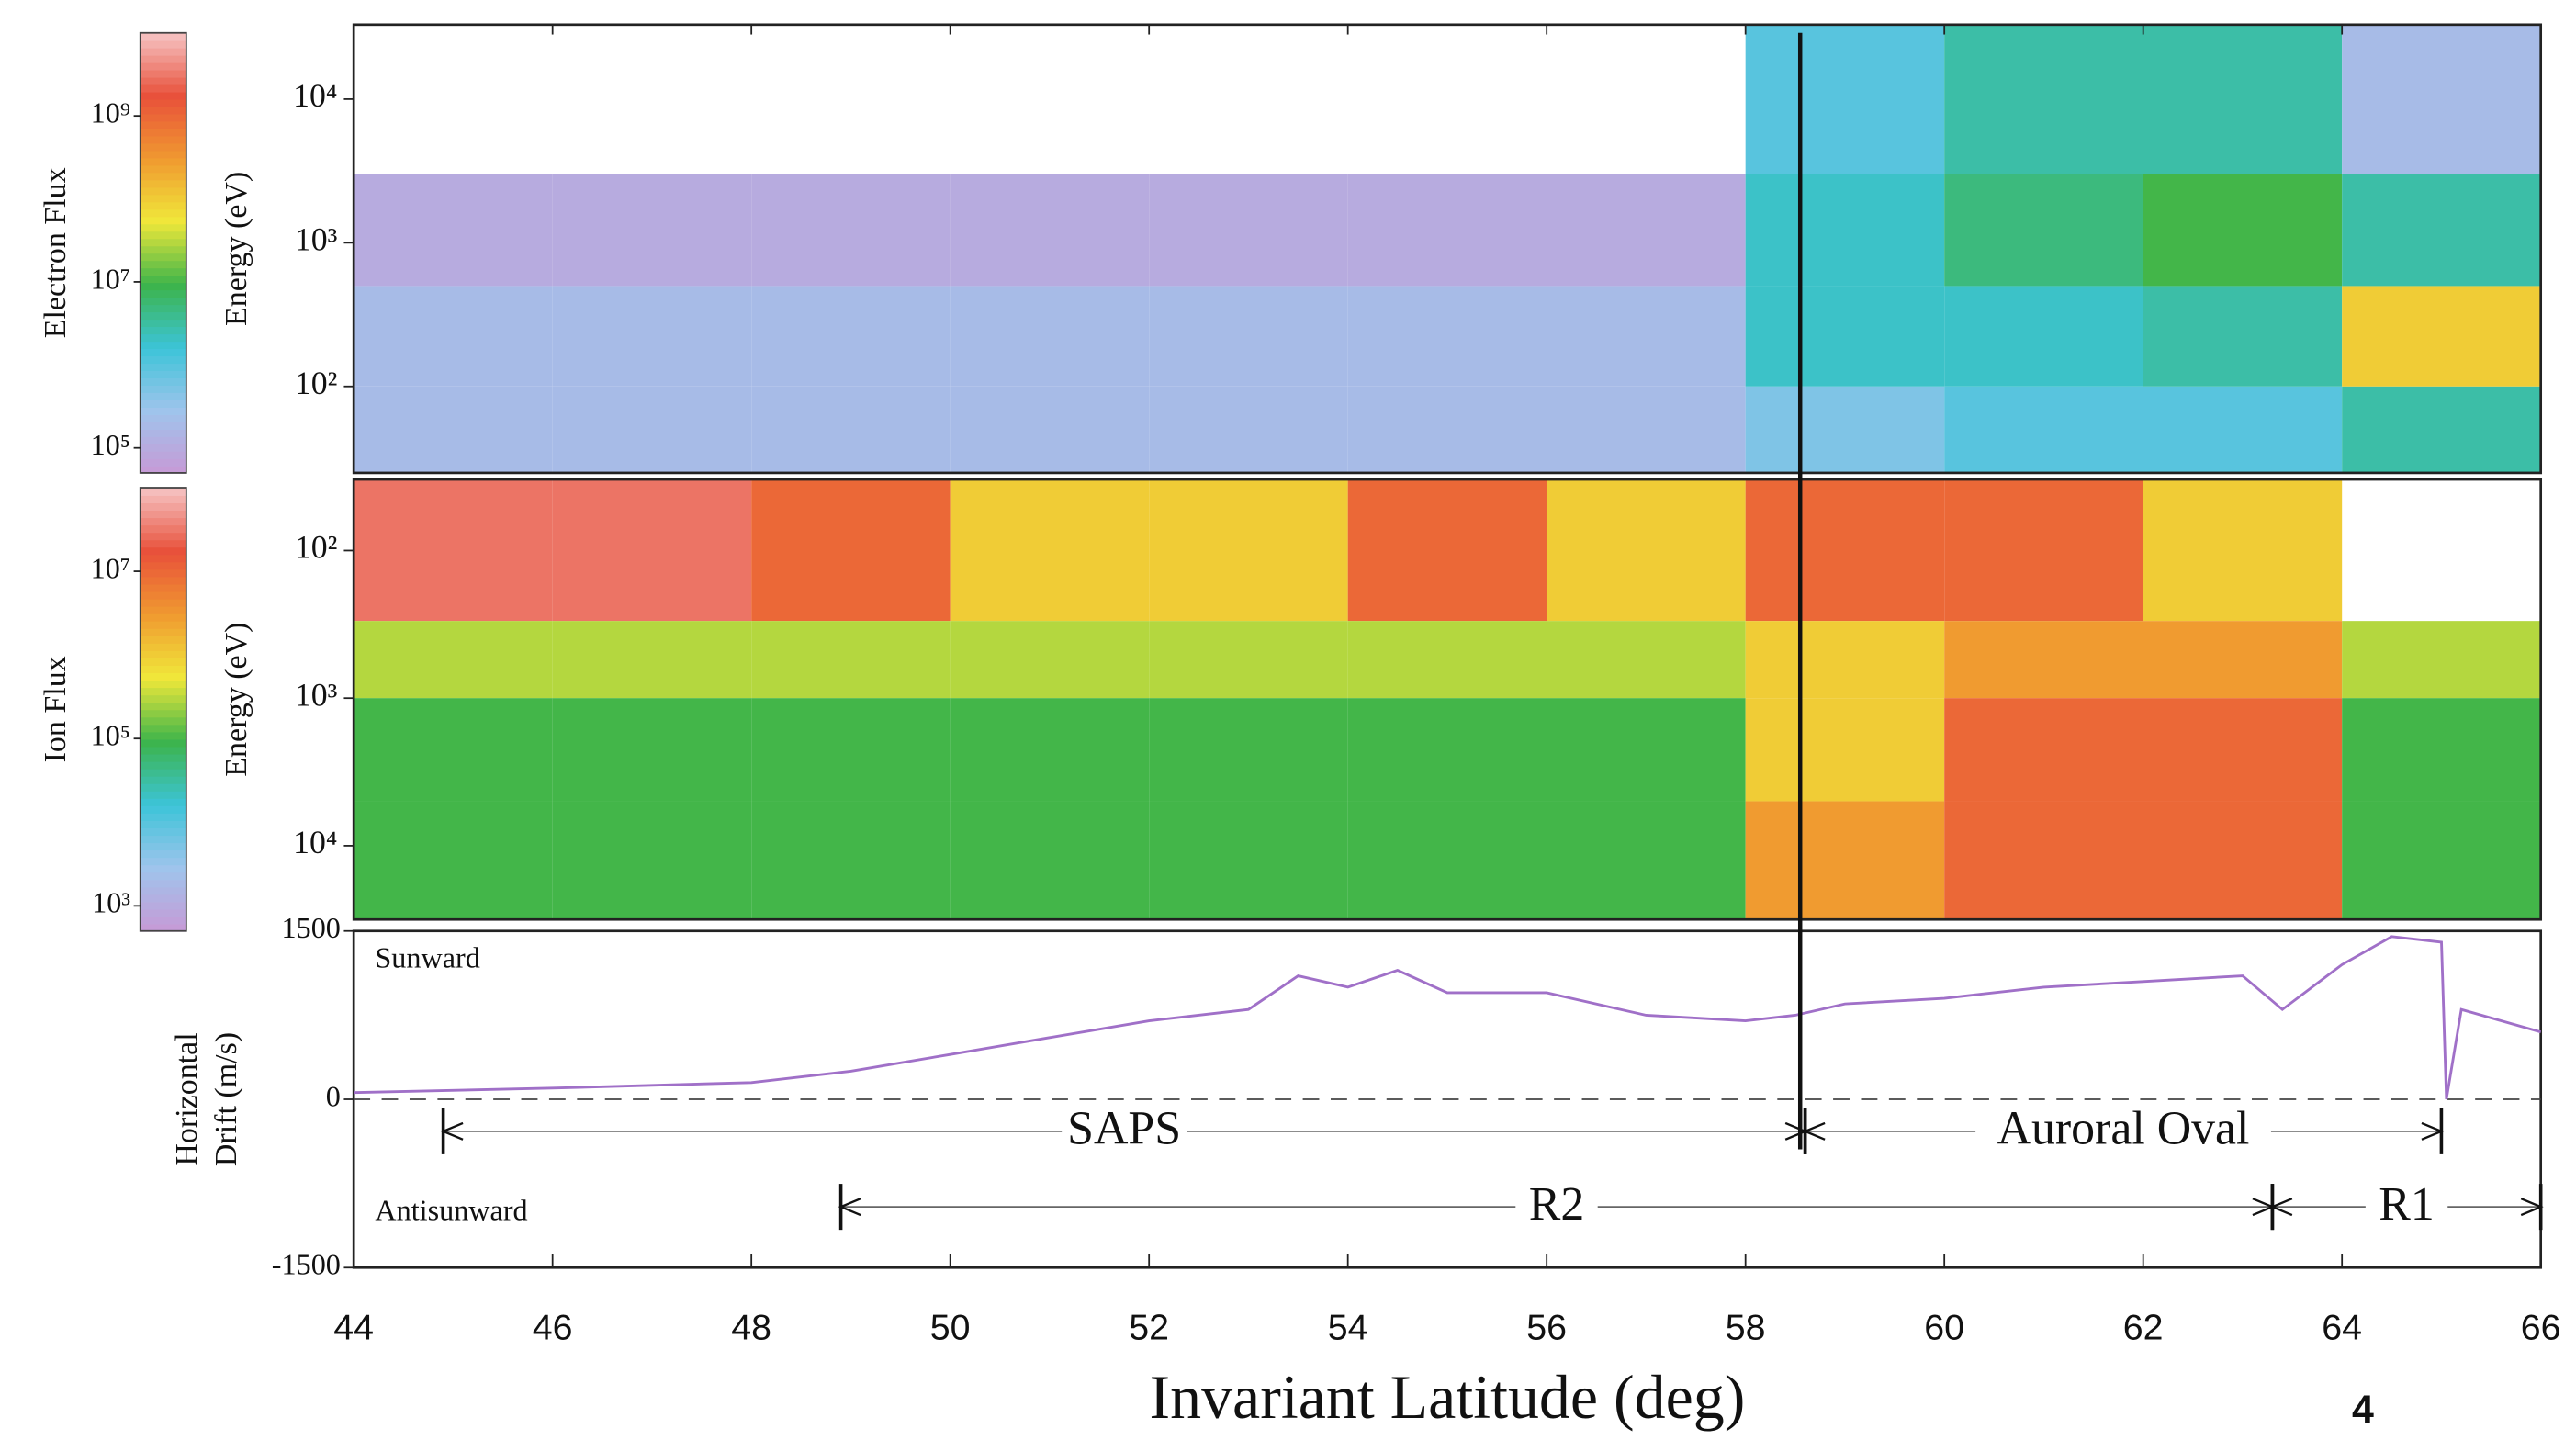 The height and width of the screenshot is (1440, 2576). What do you see at coordinates (311, 927) in the screenshot?
I see `y-tick-label: 1500` at bounding box center [311, 927].